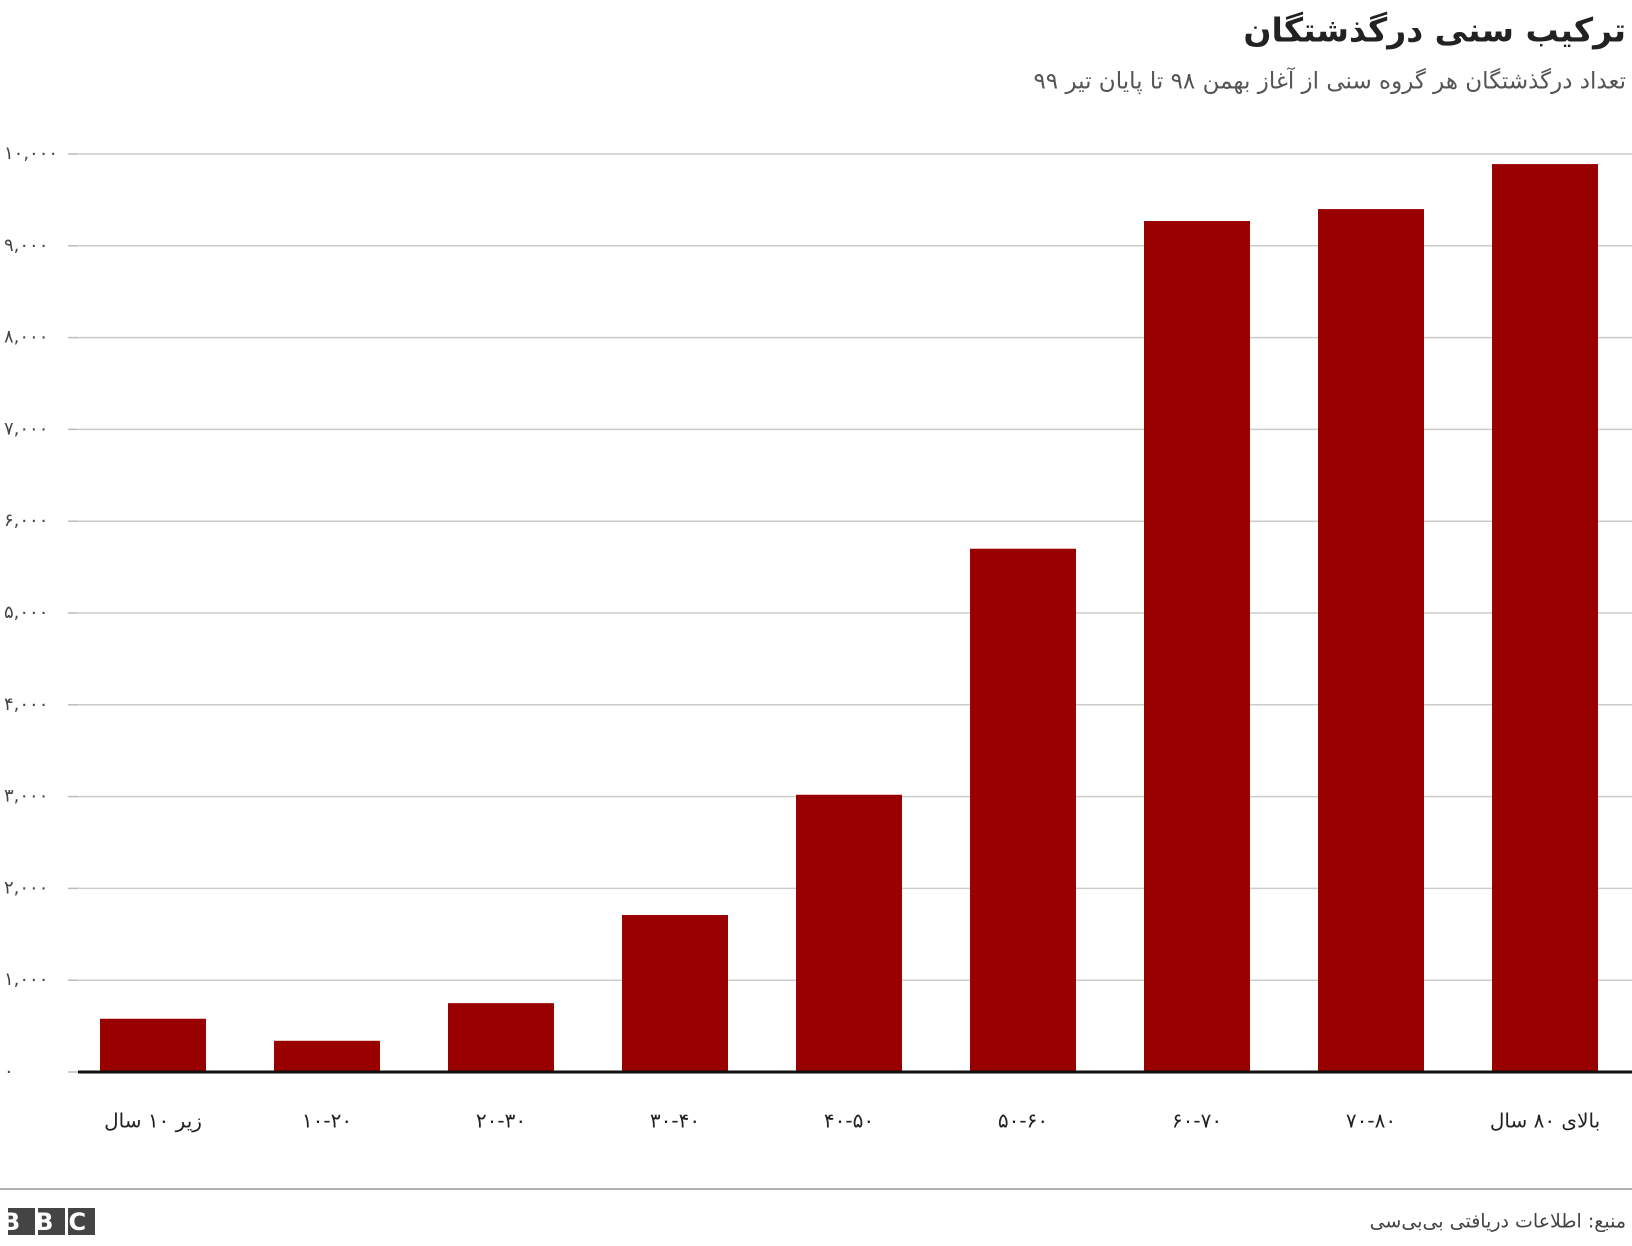  Describe the element at coordinates (26, 796) in the screenshot. I see `y-tick-label: ۳,۰۰۰` at that location.